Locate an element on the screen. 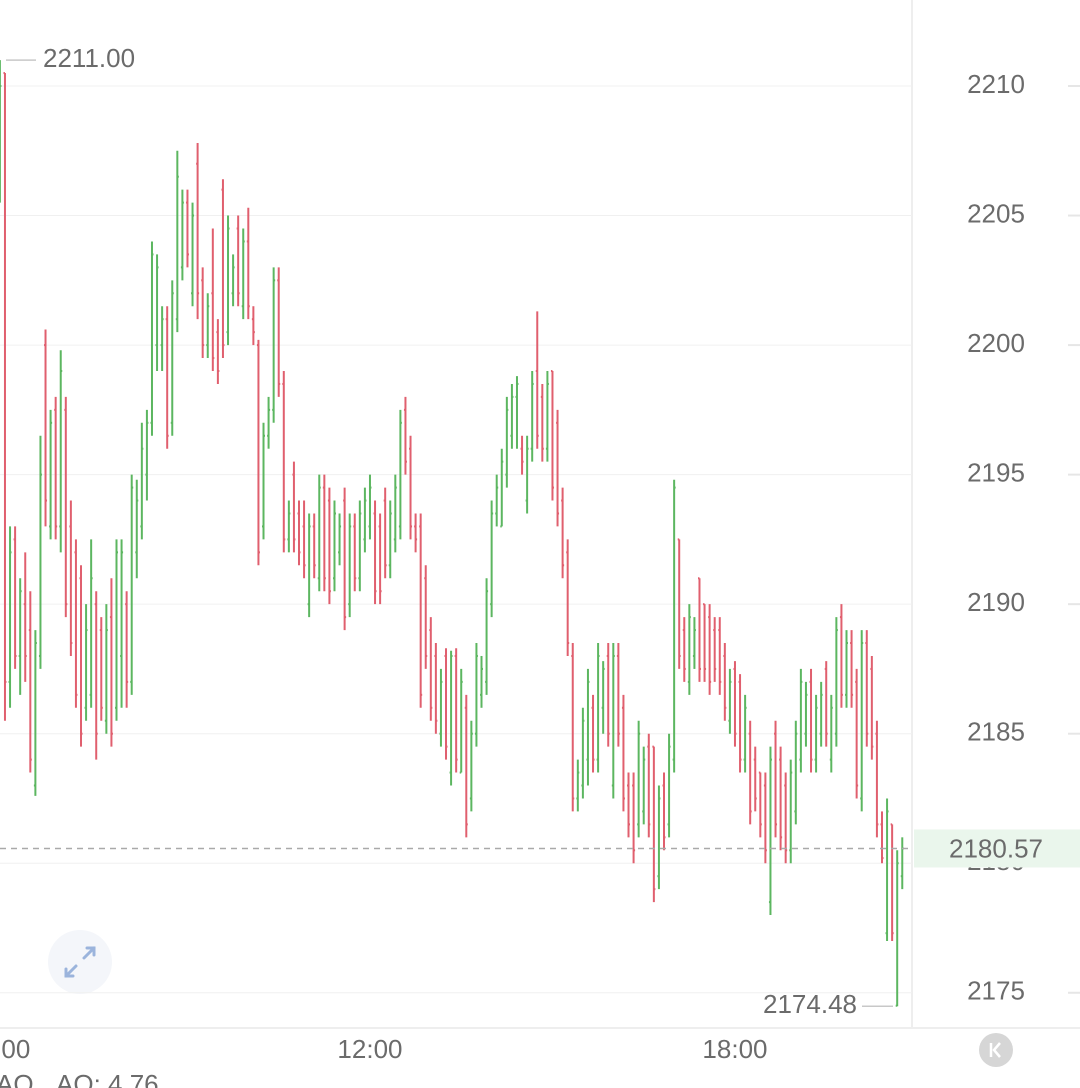  x-tick-label: 12:00 is located at coordinates (369, 1049).